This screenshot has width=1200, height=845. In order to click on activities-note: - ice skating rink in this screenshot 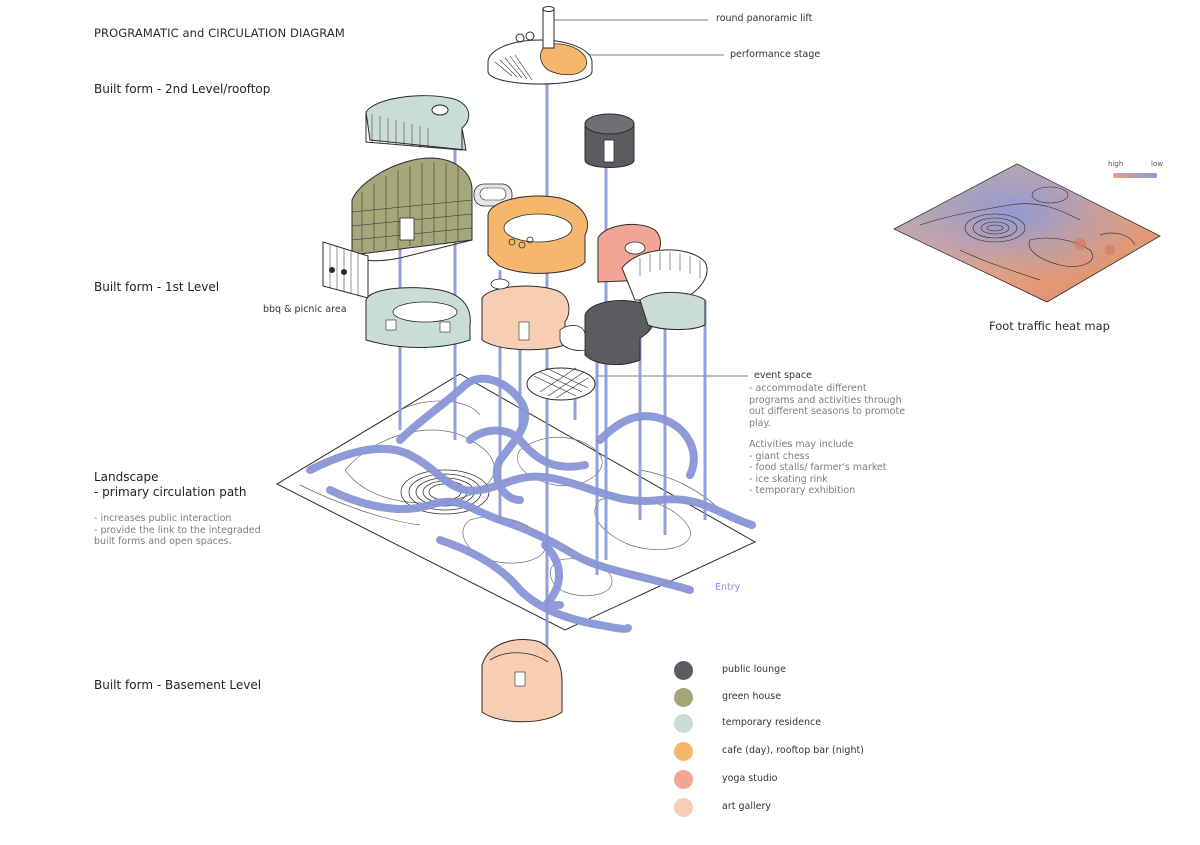, I will do `click(788, 479)`.